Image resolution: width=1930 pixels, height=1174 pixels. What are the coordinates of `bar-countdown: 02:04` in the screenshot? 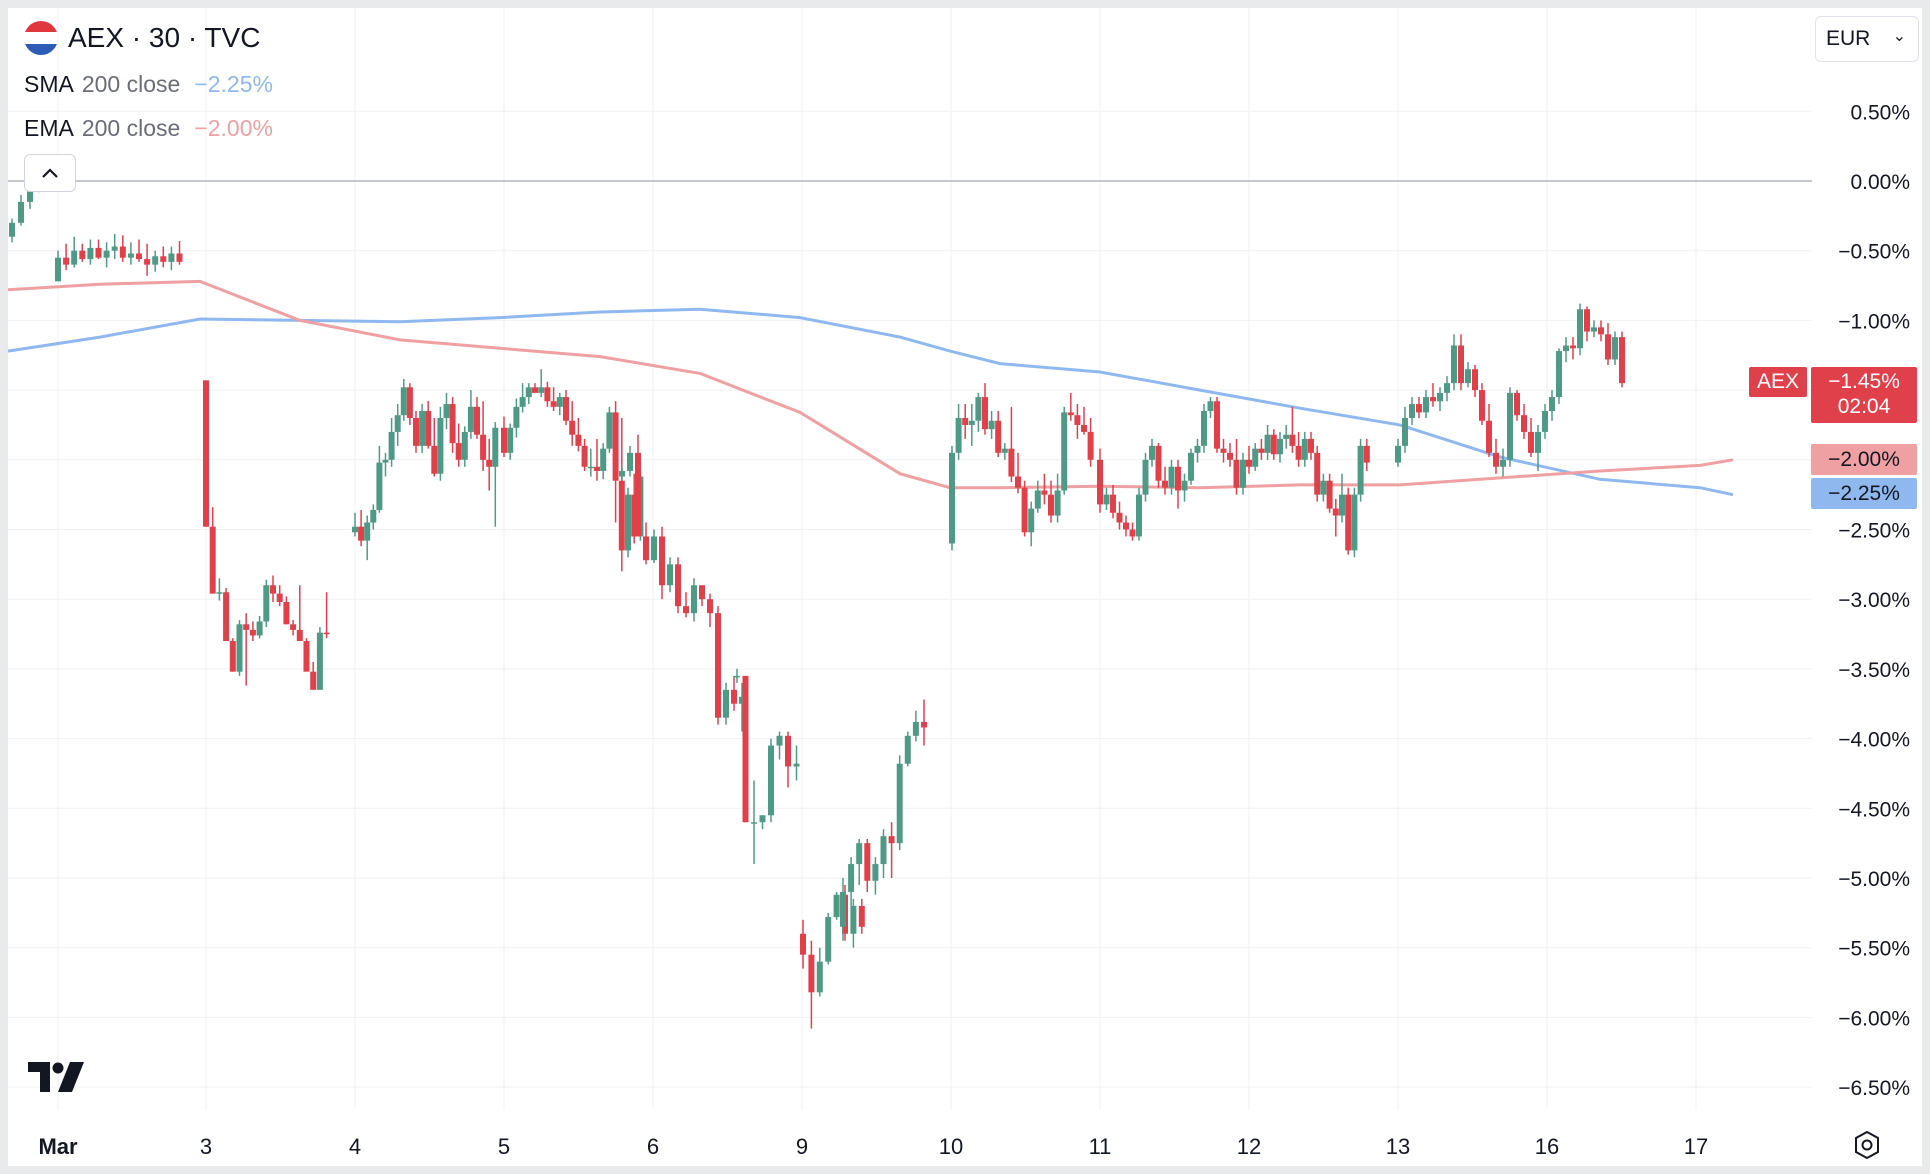 It's located at (1864, 406).